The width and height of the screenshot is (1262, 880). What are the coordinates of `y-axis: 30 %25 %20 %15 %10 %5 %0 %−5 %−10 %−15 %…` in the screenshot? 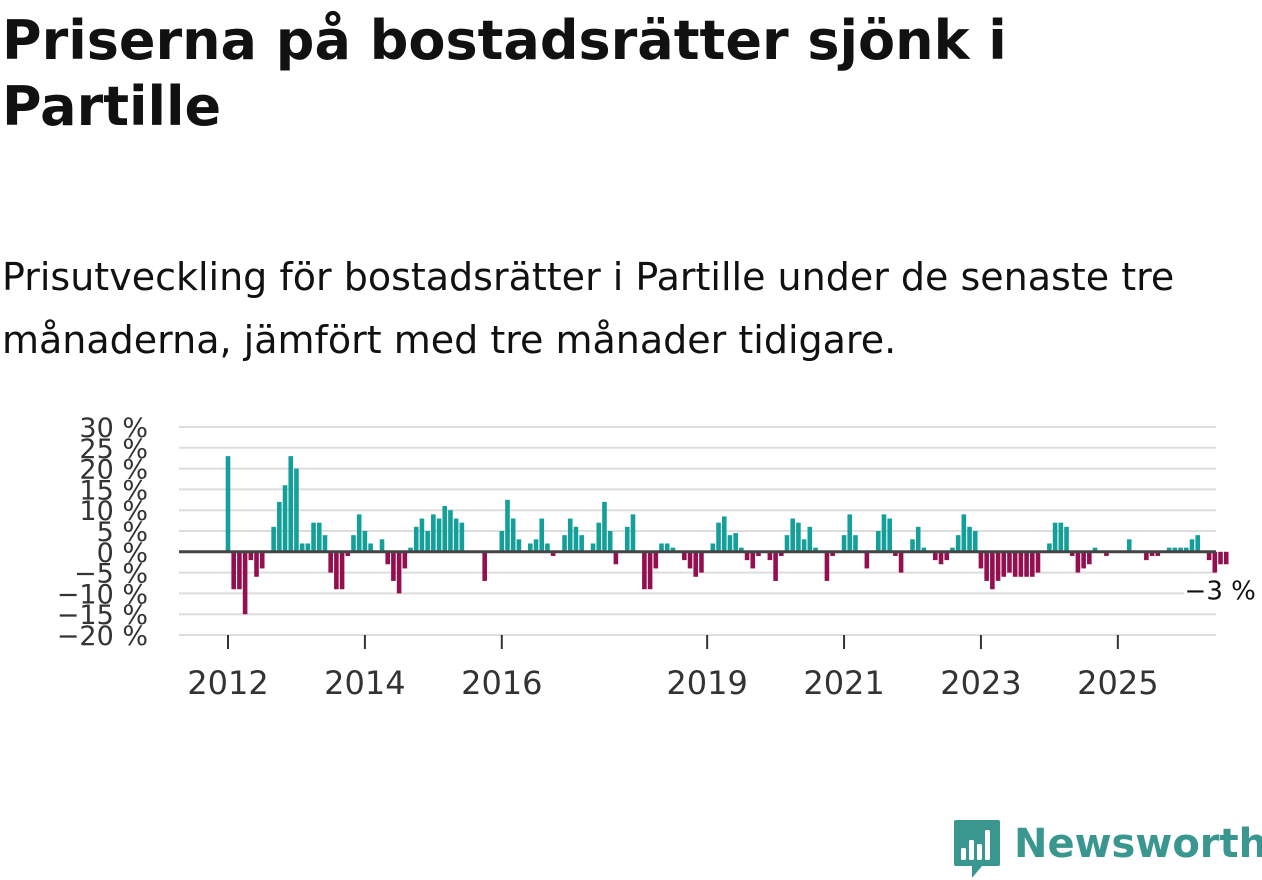 It's located at (102, 532).